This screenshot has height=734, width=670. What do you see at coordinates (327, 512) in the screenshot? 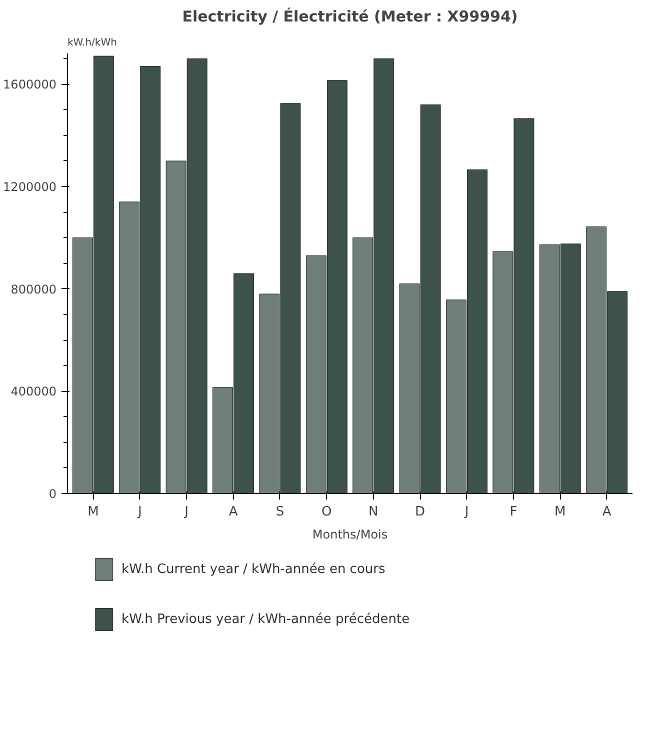
I see `x-tick-label: O` at bounding box center [327, 512].